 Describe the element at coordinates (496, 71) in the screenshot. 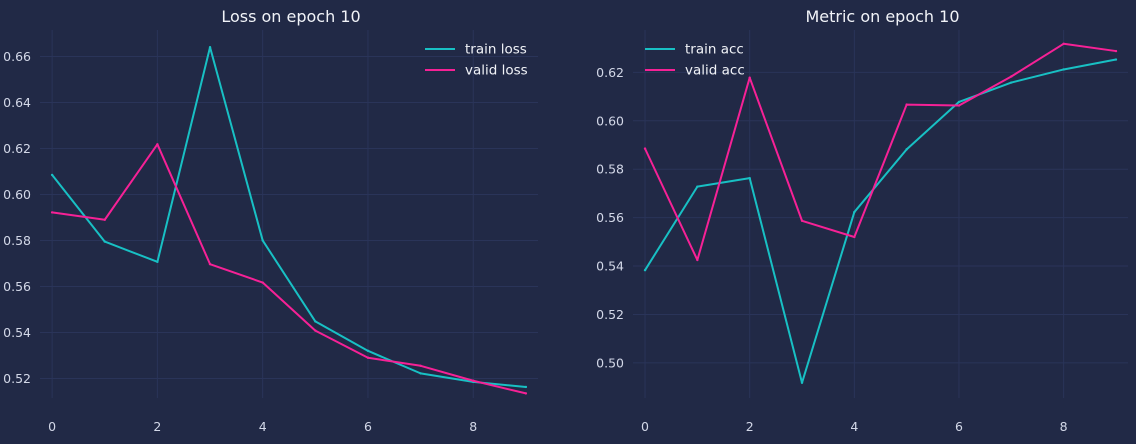

I see `legend-label: valid loss` at that location.